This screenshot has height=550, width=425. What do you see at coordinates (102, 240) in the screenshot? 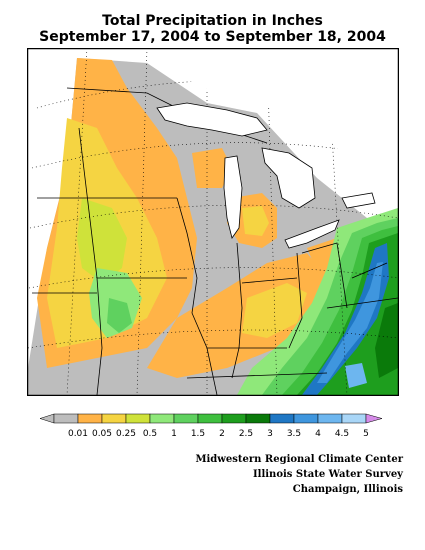
I see `field-025-west` at bounding box center [102, 240].